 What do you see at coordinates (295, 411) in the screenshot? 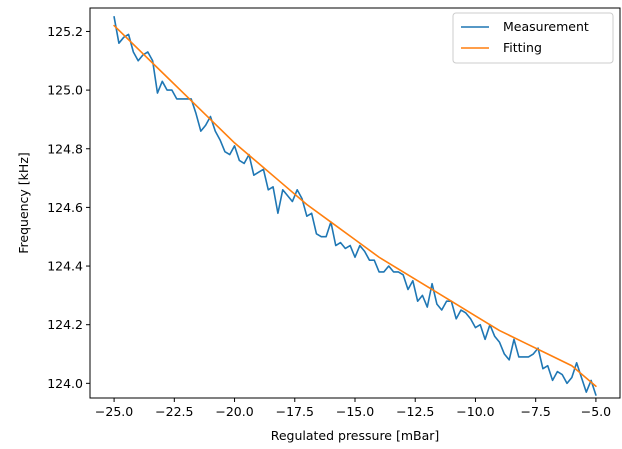
I see `x-tick-label: −17.5` at bounding box center [295, 411].